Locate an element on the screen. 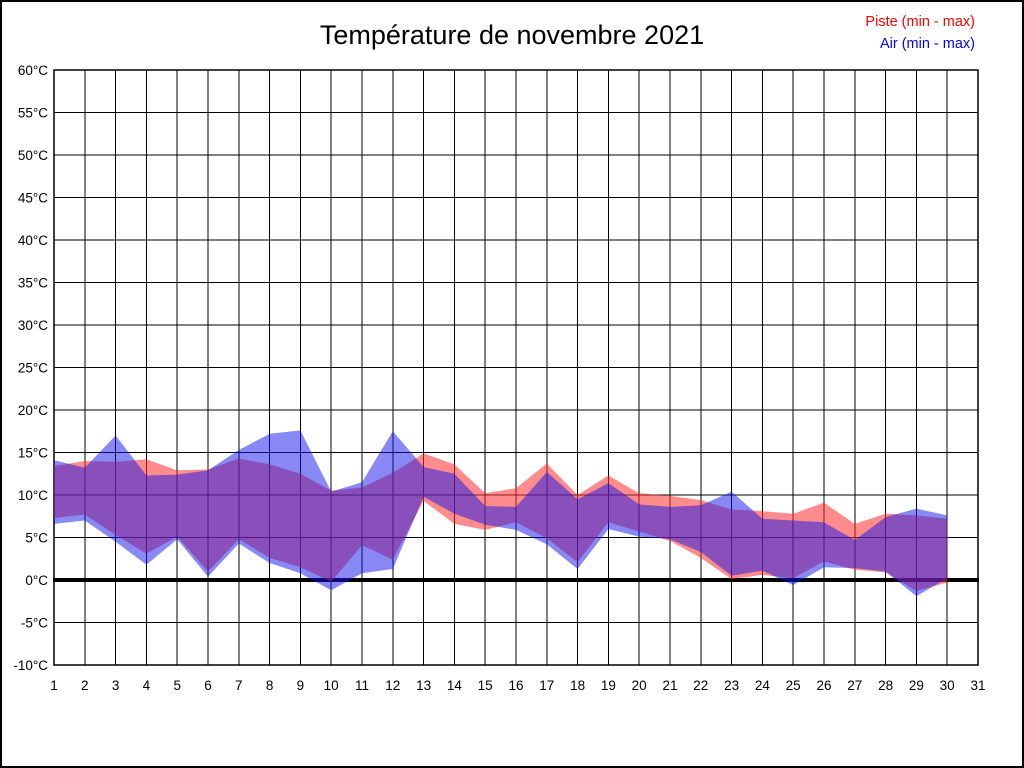  svg-text: 35°C is located at coordinates (33, 283).